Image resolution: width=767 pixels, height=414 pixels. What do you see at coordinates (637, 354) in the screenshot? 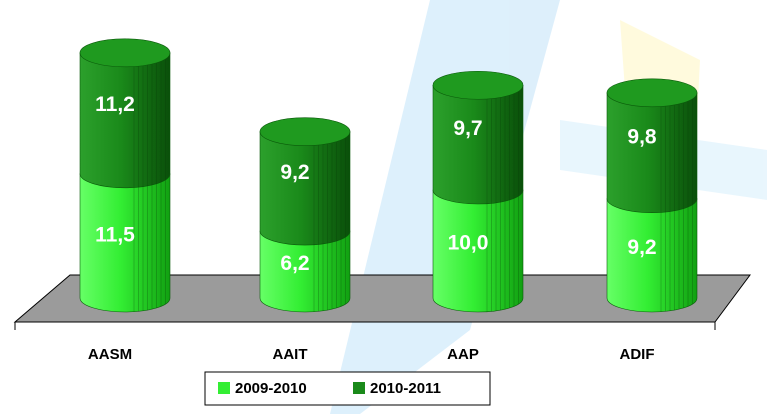
I see `x-tick-label: ADIF` at bounding box center [637, 354].